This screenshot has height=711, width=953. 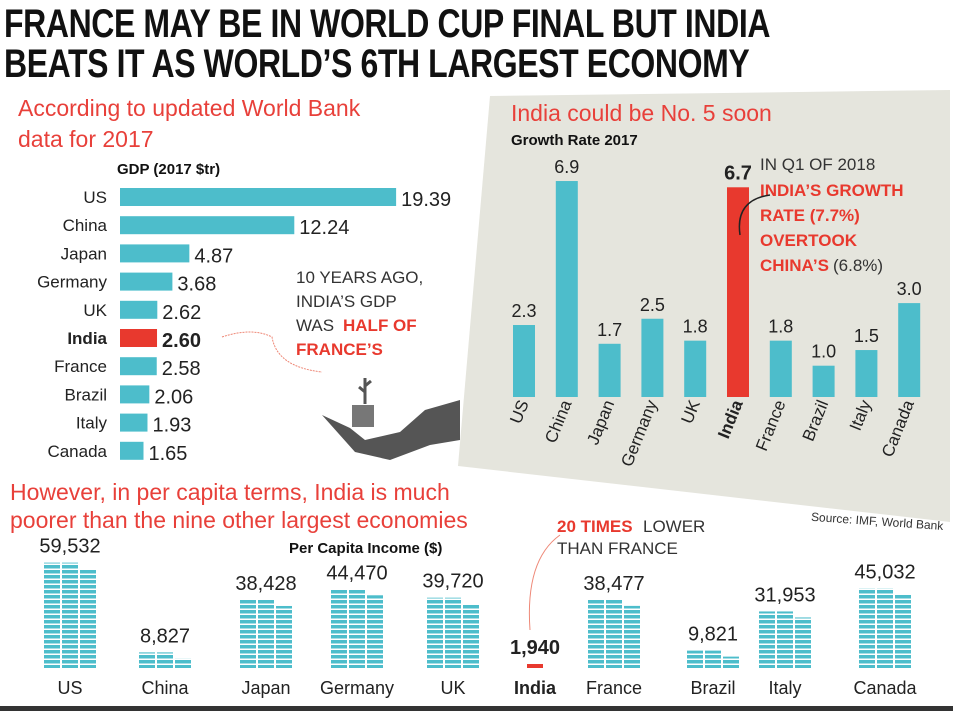 I want to click on gdp-intro-line-2: data for 2017, so click(x=86, y=139).